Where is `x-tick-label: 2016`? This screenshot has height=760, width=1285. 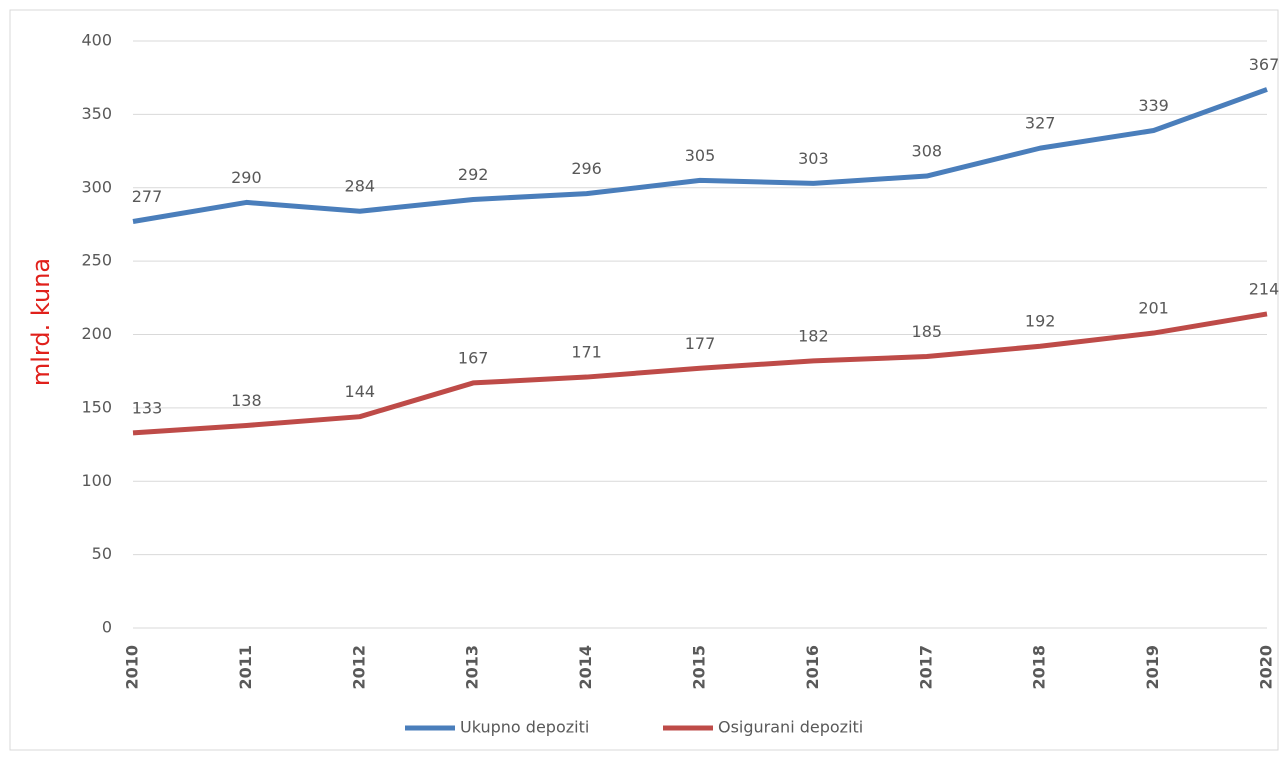
x-tick-label: 2016 is located at coordinates (812, 667).